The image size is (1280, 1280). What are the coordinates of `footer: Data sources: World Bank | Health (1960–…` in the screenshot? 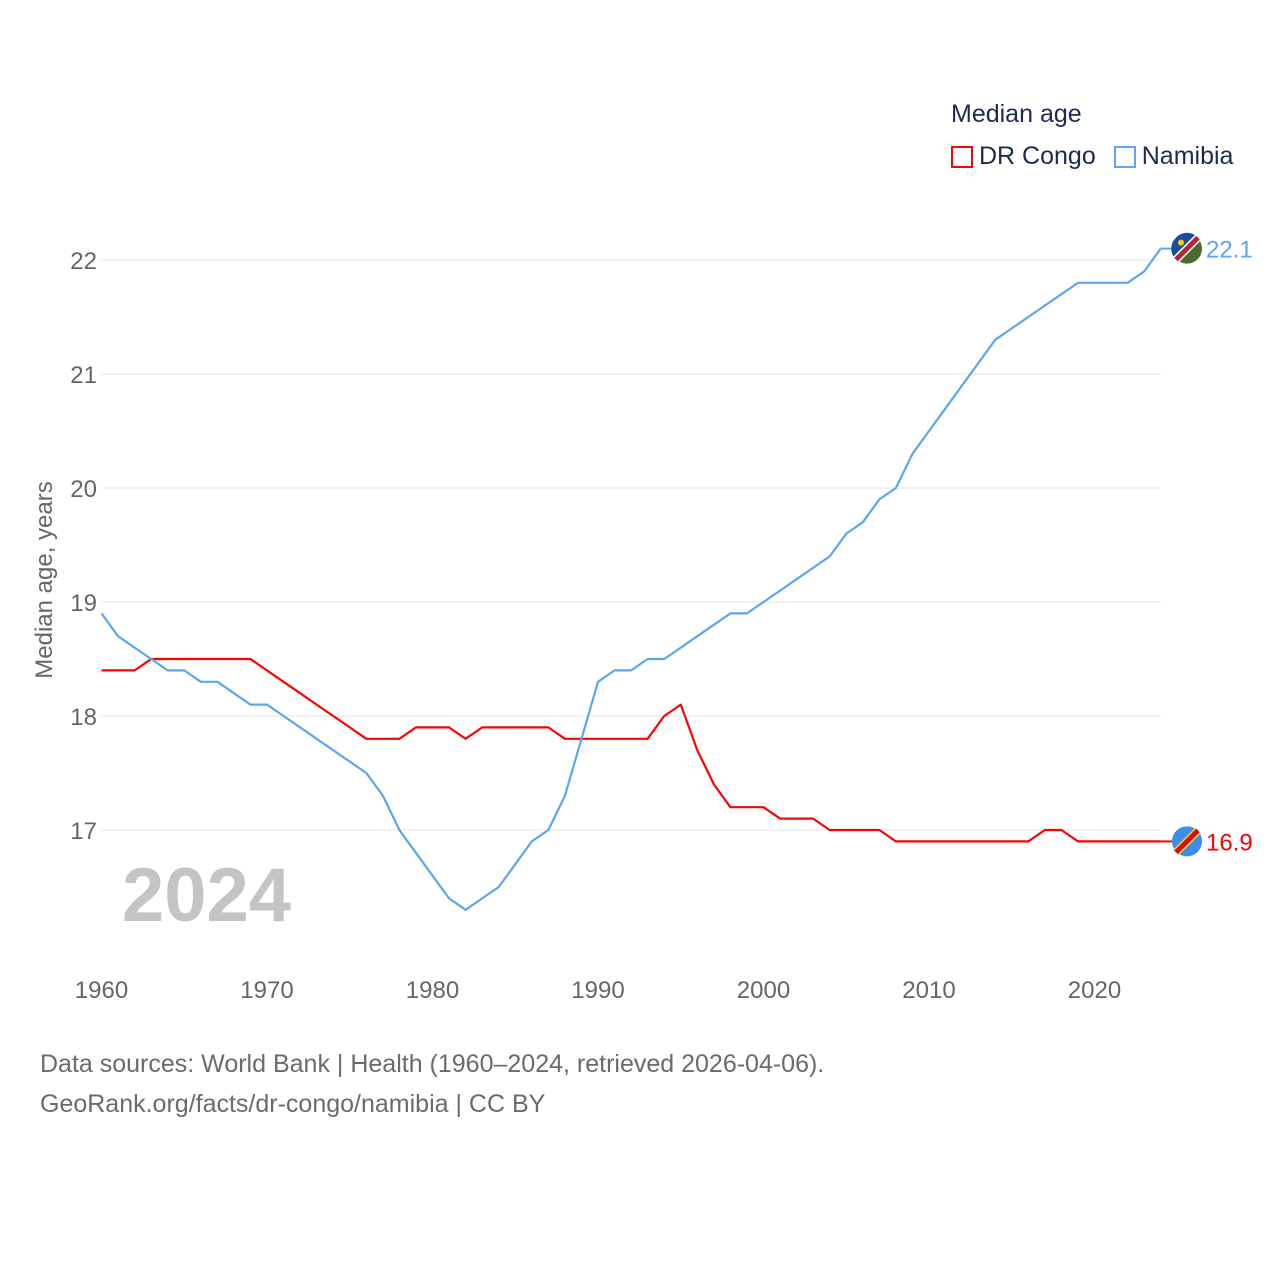 It's located at (432, 1084).